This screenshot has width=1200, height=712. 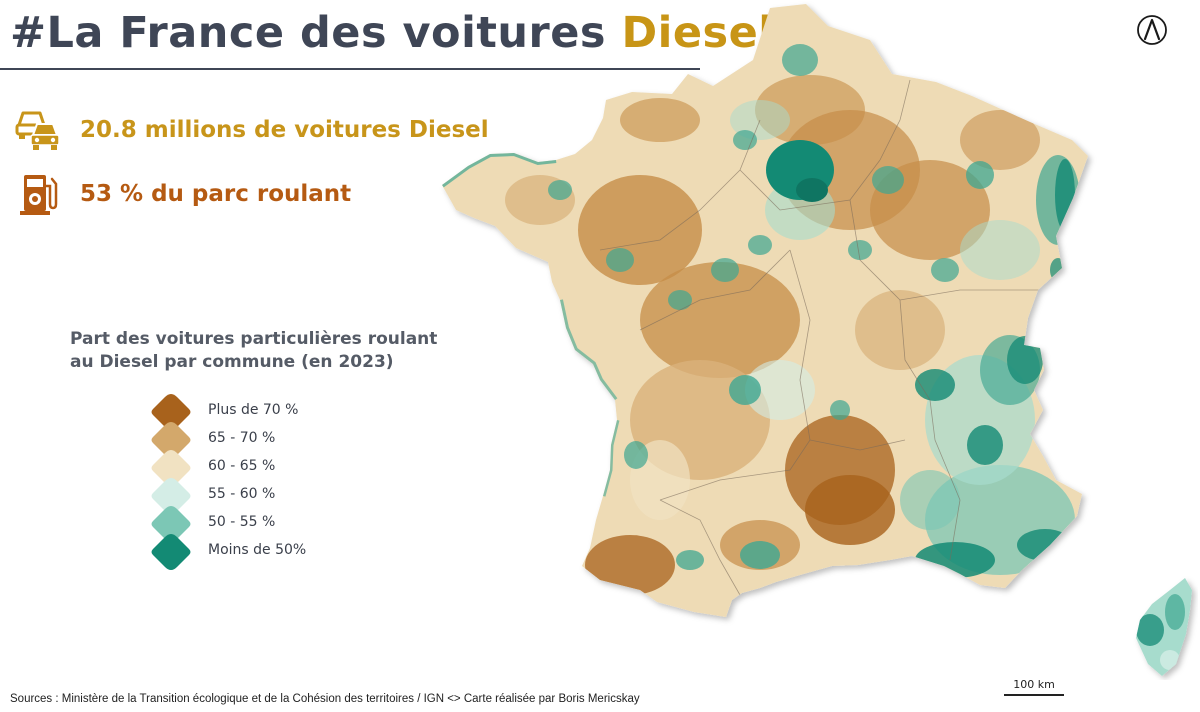 I want to click on scale-label: 100 km, so click(x=1034, y=684).